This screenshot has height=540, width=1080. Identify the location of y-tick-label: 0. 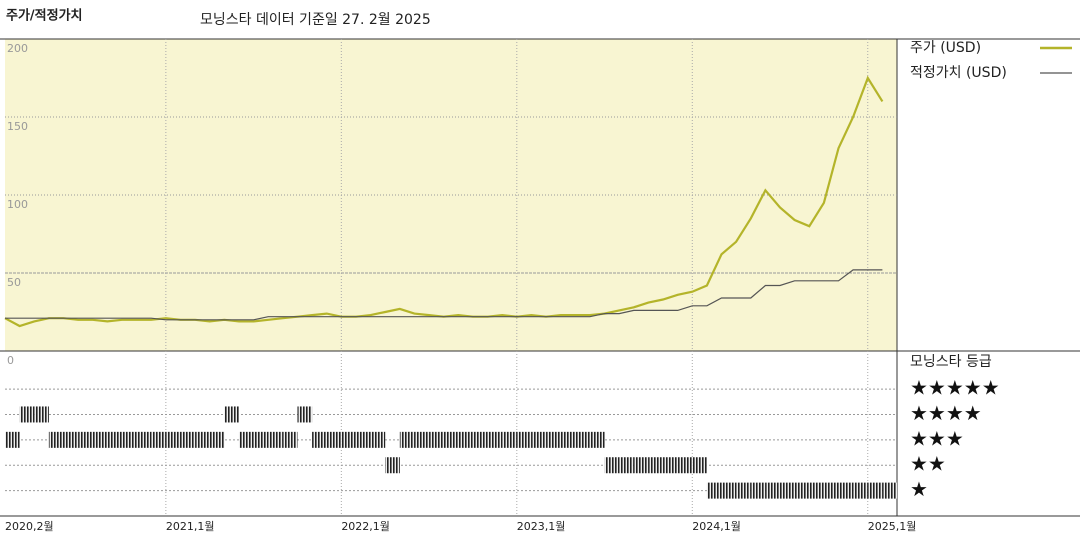
(10, 360).